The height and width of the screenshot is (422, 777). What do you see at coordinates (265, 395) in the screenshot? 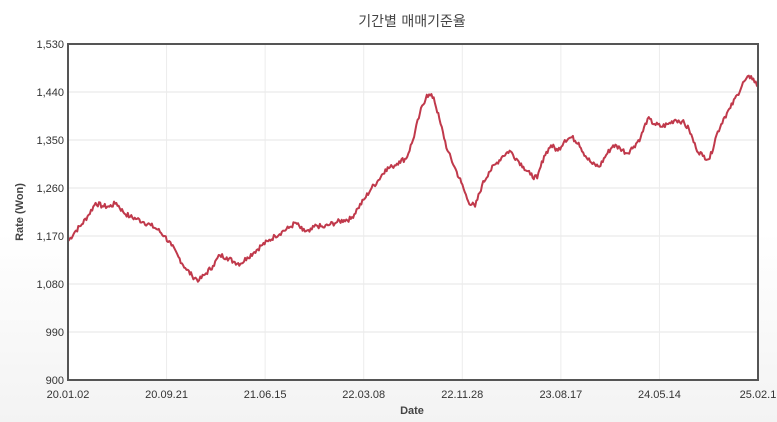
I see `x-tick-label: 21.06.15` at bounding box center [265, 395].